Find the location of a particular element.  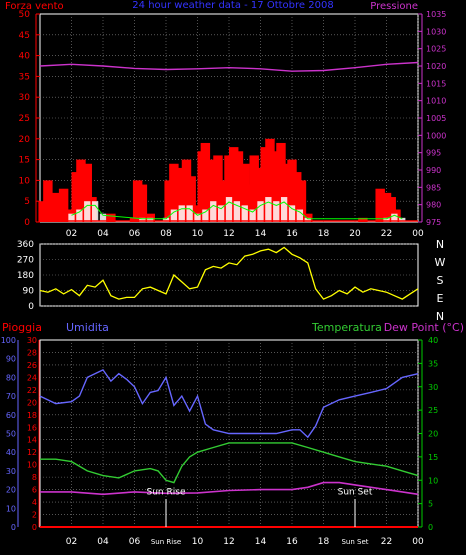

pressure-tick-label: 1005 is located at coordinates (436, 118).